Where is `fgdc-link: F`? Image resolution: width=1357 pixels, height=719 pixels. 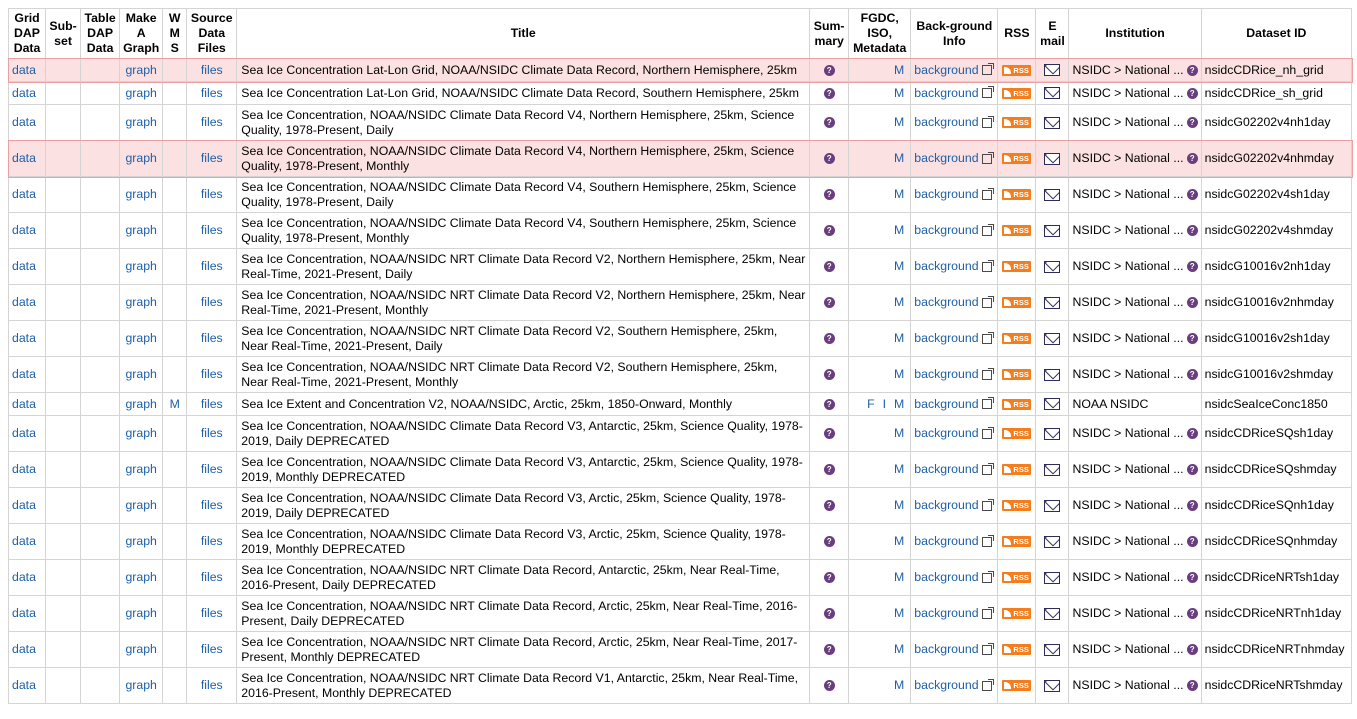 fgdc-link: F is located at coordinates (871, 403).